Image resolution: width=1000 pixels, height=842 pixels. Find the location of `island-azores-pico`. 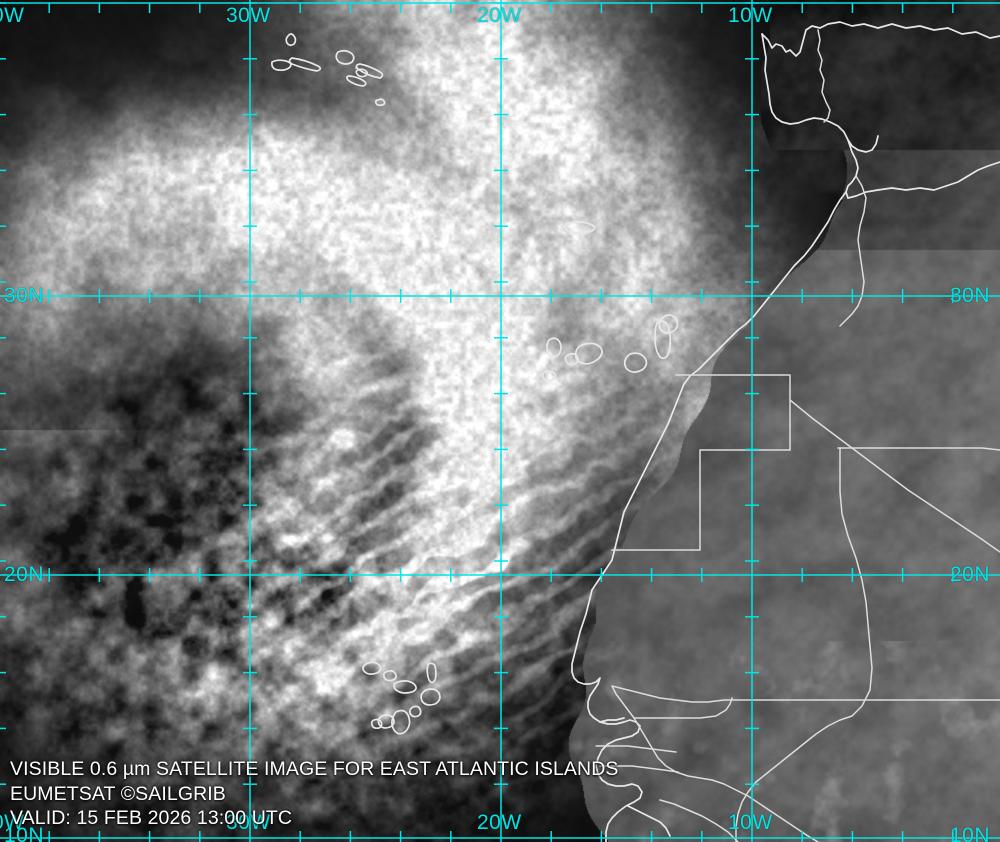

island-azores-pico is located at coordinates (305, 64).